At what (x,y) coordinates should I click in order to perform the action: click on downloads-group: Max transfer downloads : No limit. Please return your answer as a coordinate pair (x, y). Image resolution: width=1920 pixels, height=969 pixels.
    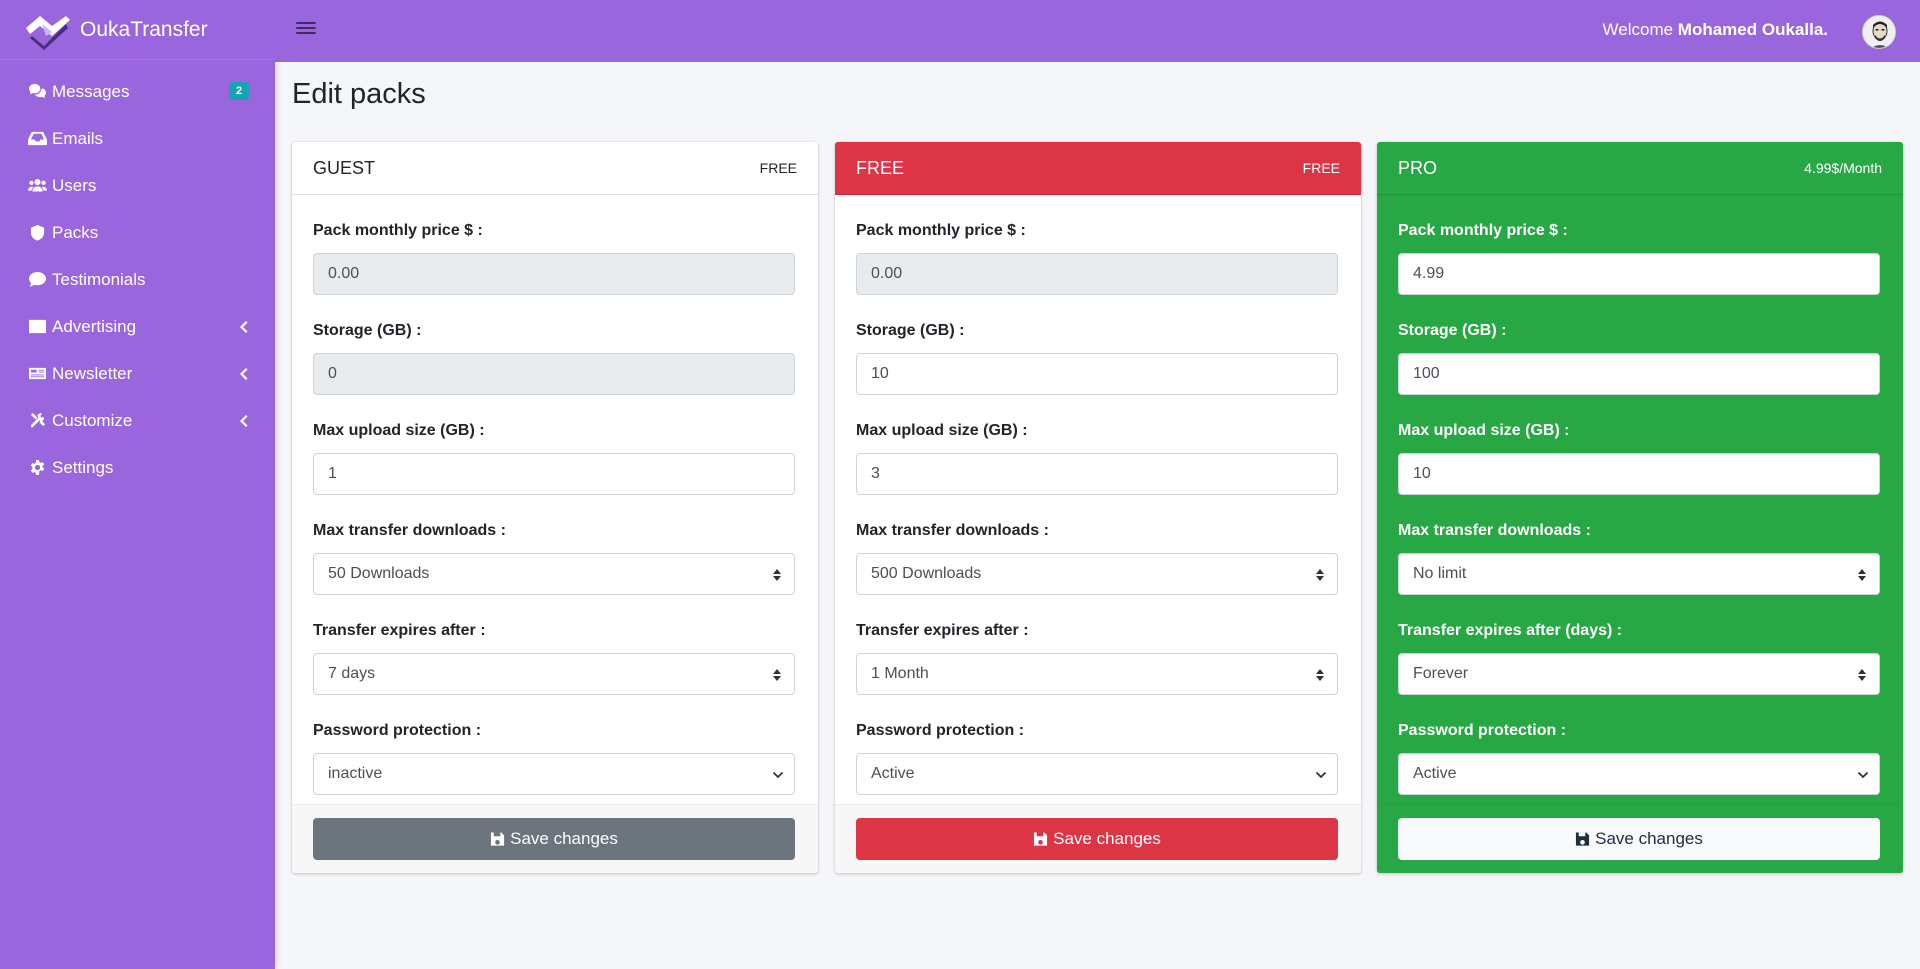
    Looking at the image, I should click on (1640, 569).